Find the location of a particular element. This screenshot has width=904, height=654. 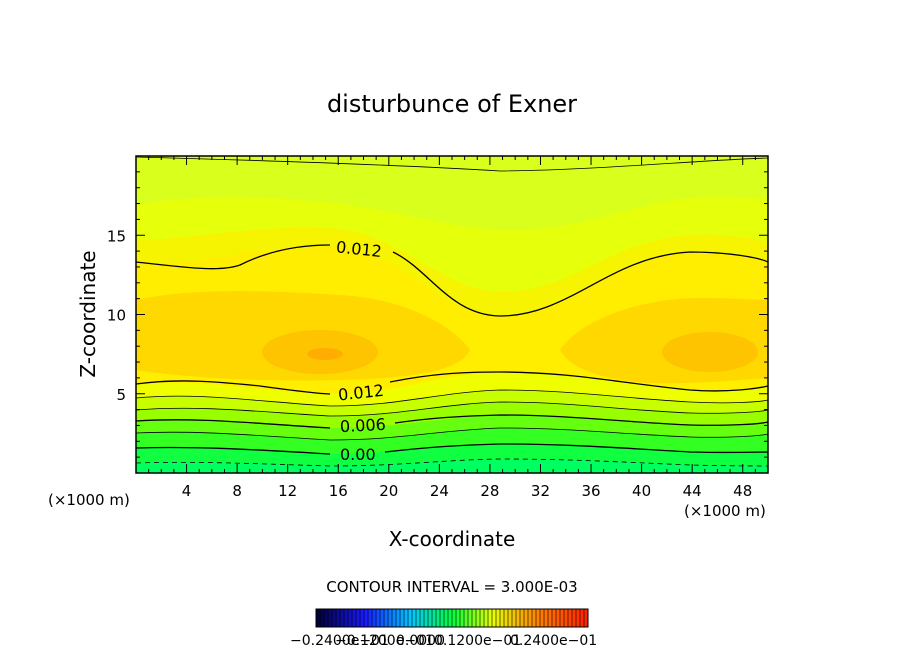

max-right-outer is located at coordinates (710, 352).